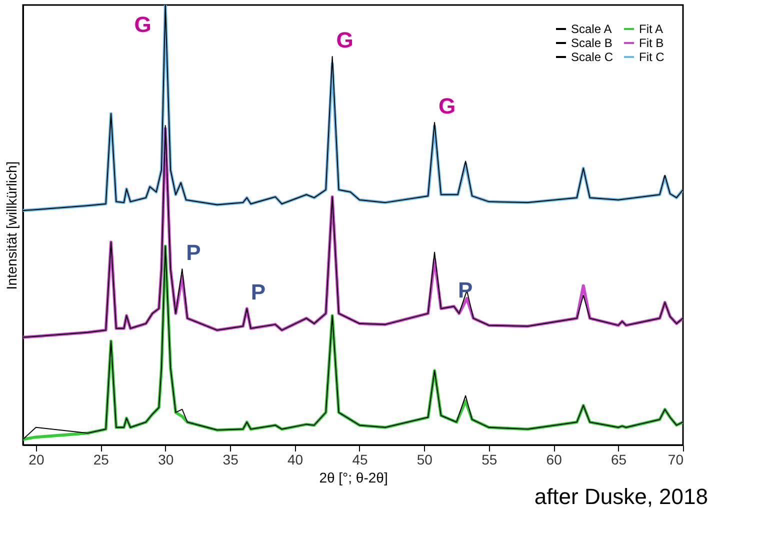 This screenshot has width=765, height=549. Describe the element at coordinates (592, 57) in the screenshot. I see `legend-label: Scale C` at that location.